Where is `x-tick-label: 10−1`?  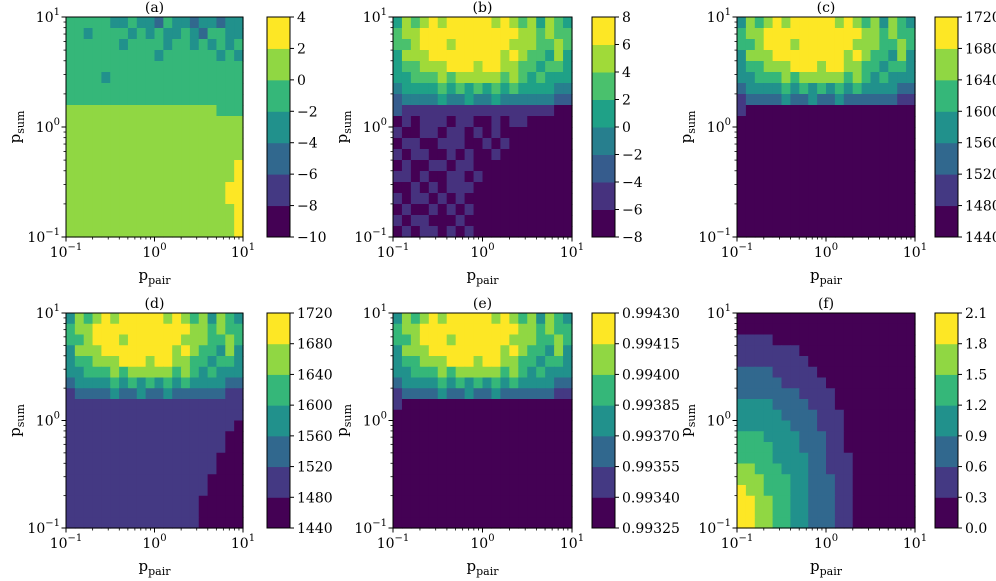 x-tick-label: 10−1 is located at coordinates (737, 251).